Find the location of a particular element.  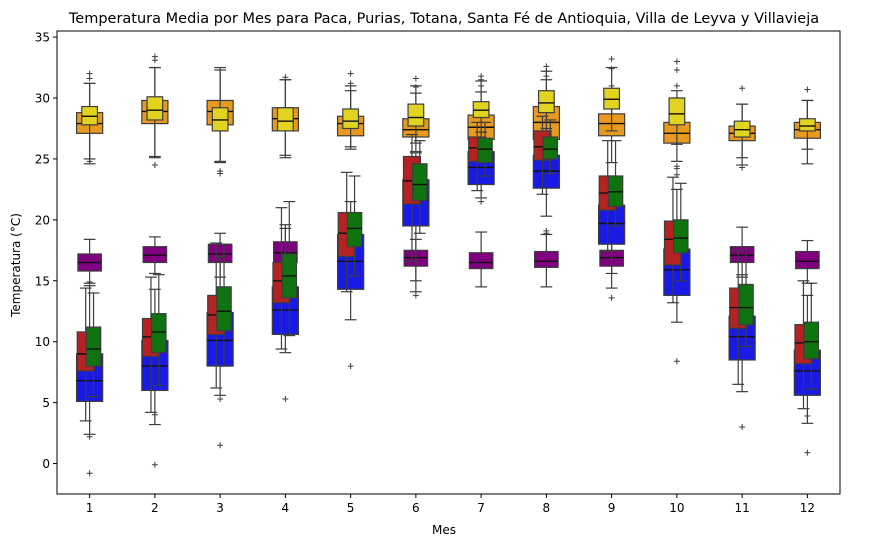

x-tick-label: 4 is located at coordinates (286, 508).